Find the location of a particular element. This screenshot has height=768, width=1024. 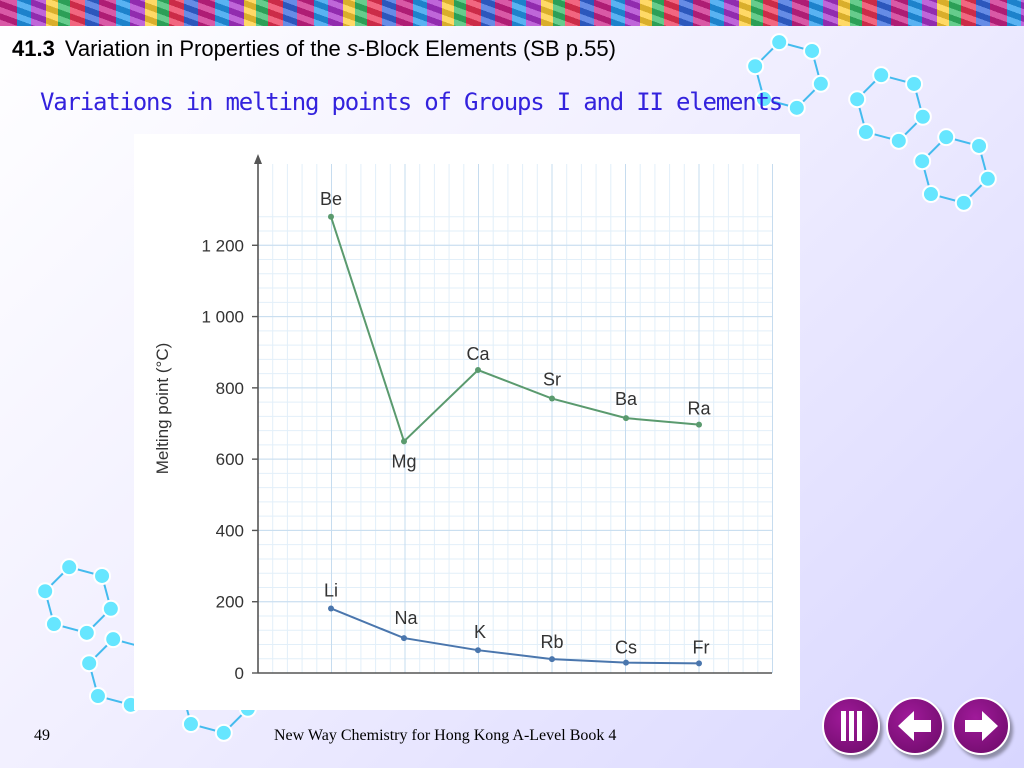

data-label: Ra is located at coordinates (699, 409).